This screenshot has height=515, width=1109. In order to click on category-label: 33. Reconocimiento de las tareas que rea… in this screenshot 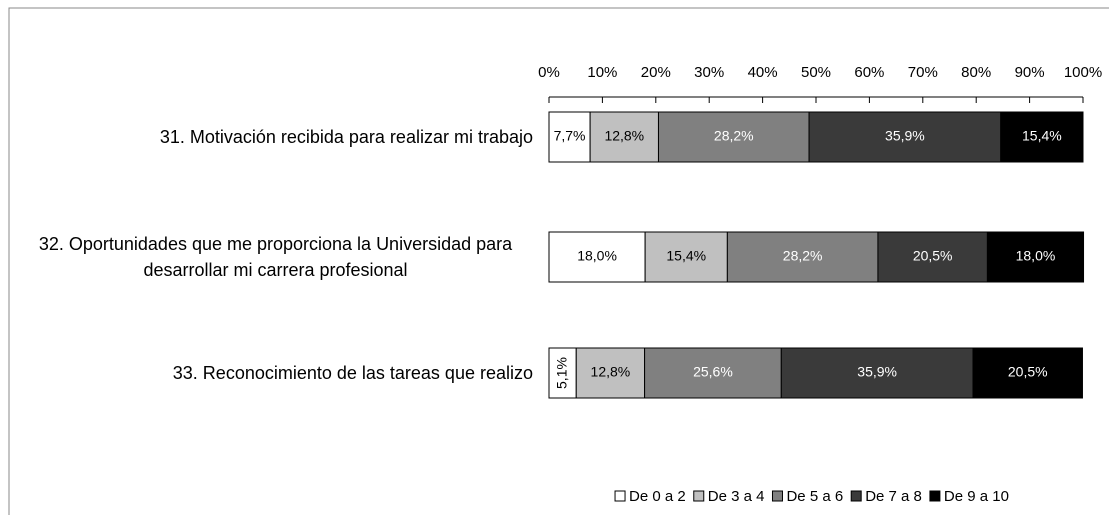, I will do `click(352, 373)`.